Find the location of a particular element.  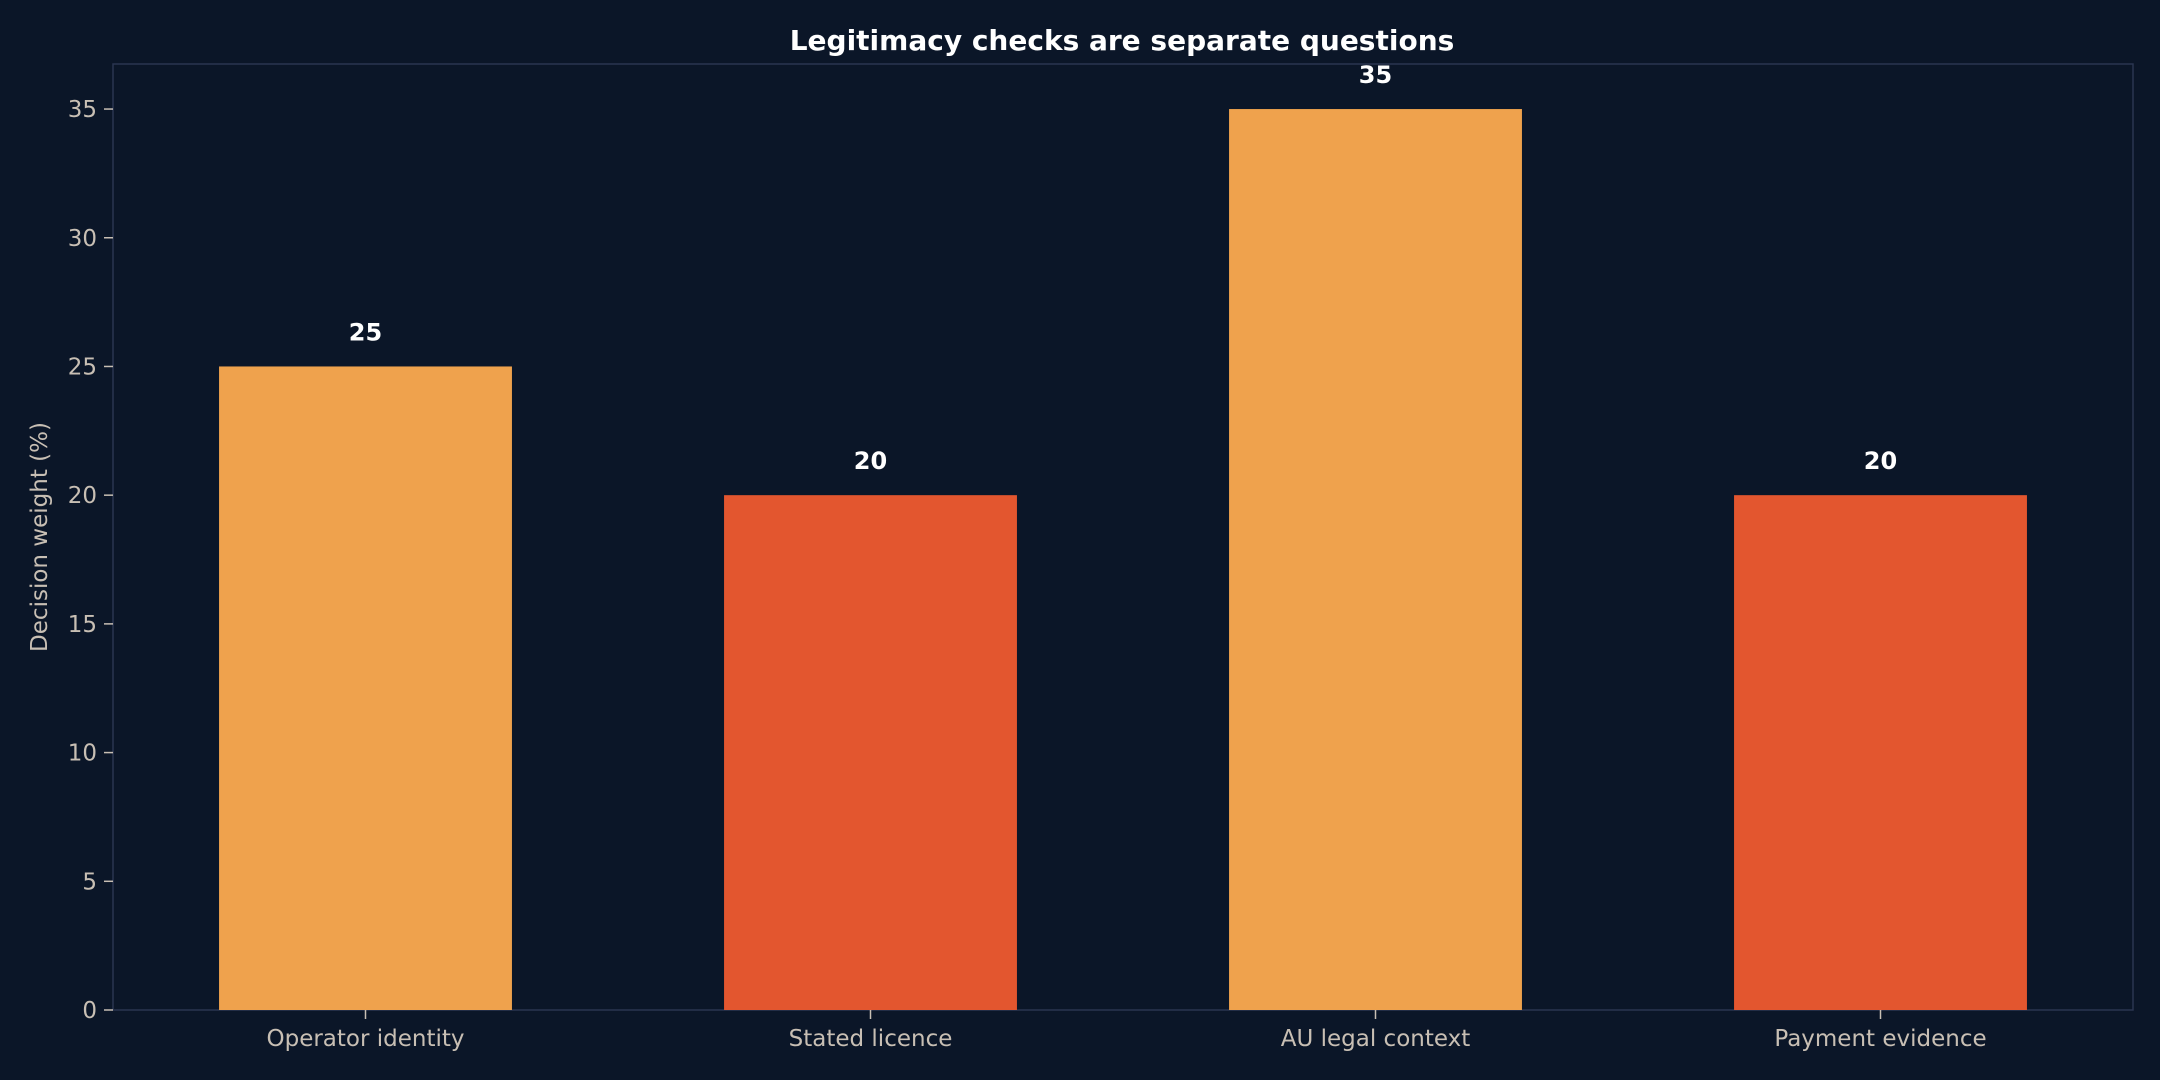

y-tick-label: 35 is located at coordinates (82, 110).